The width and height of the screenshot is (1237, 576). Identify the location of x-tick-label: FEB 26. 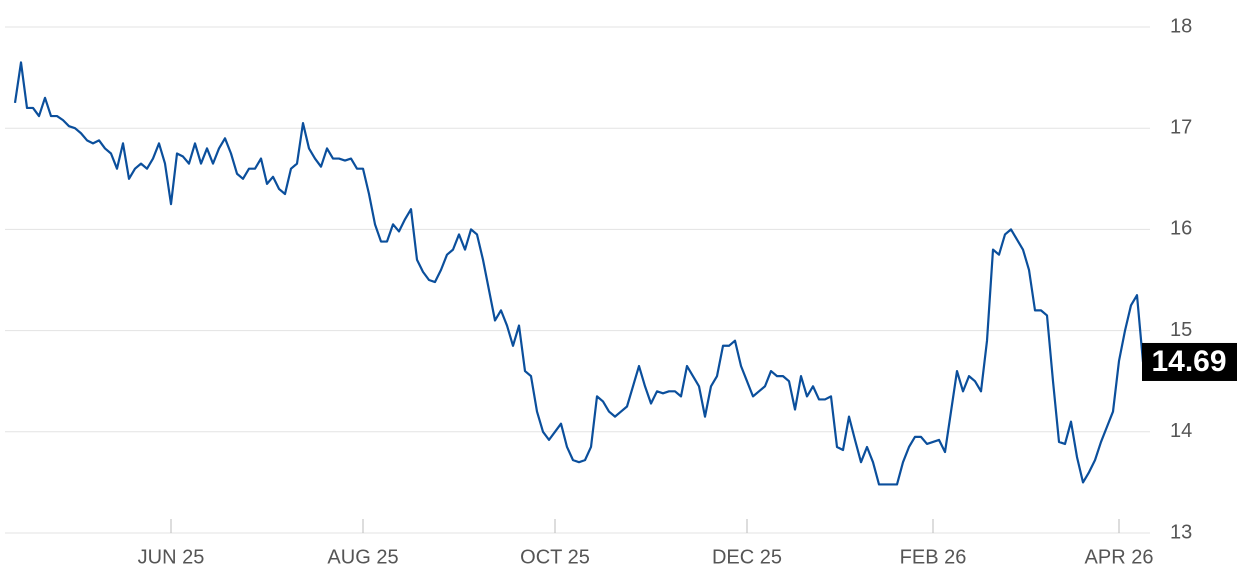
(933, 557).